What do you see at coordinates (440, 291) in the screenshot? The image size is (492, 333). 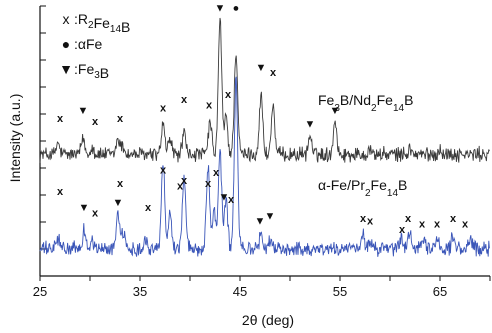 I see `x-tick-label: 65` at bounding box center [440, 291].